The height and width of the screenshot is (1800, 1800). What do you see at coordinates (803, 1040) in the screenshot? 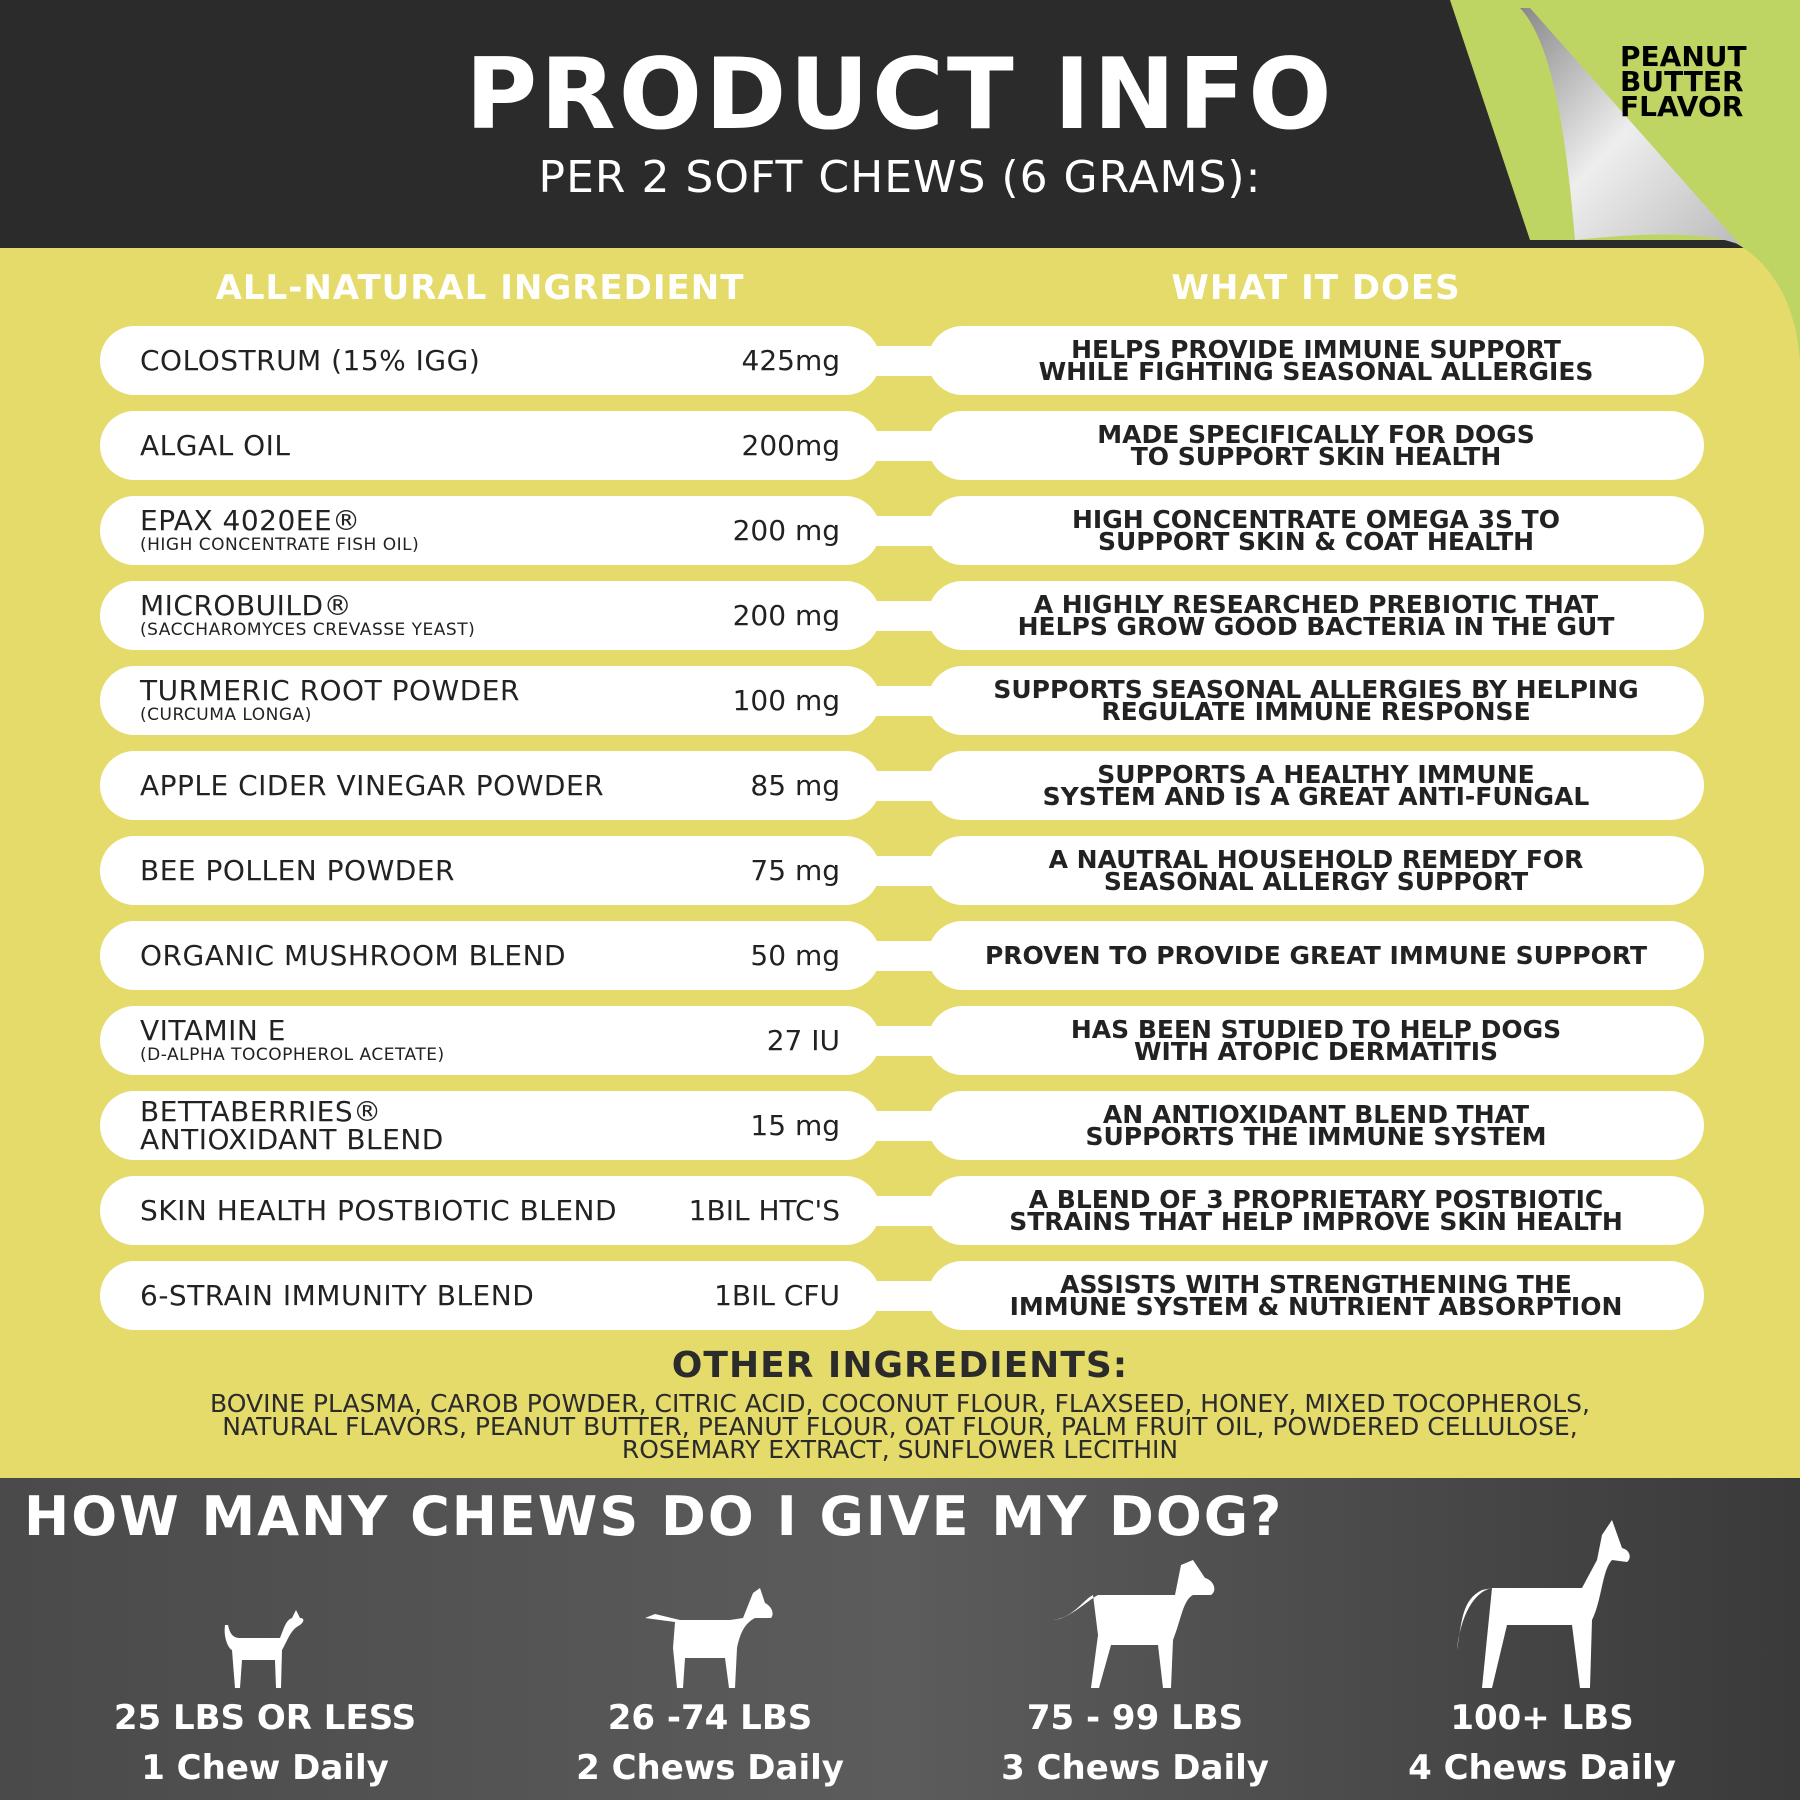
I see `ingredient-amount: 27 IU` at bounding box center [803, 1040].